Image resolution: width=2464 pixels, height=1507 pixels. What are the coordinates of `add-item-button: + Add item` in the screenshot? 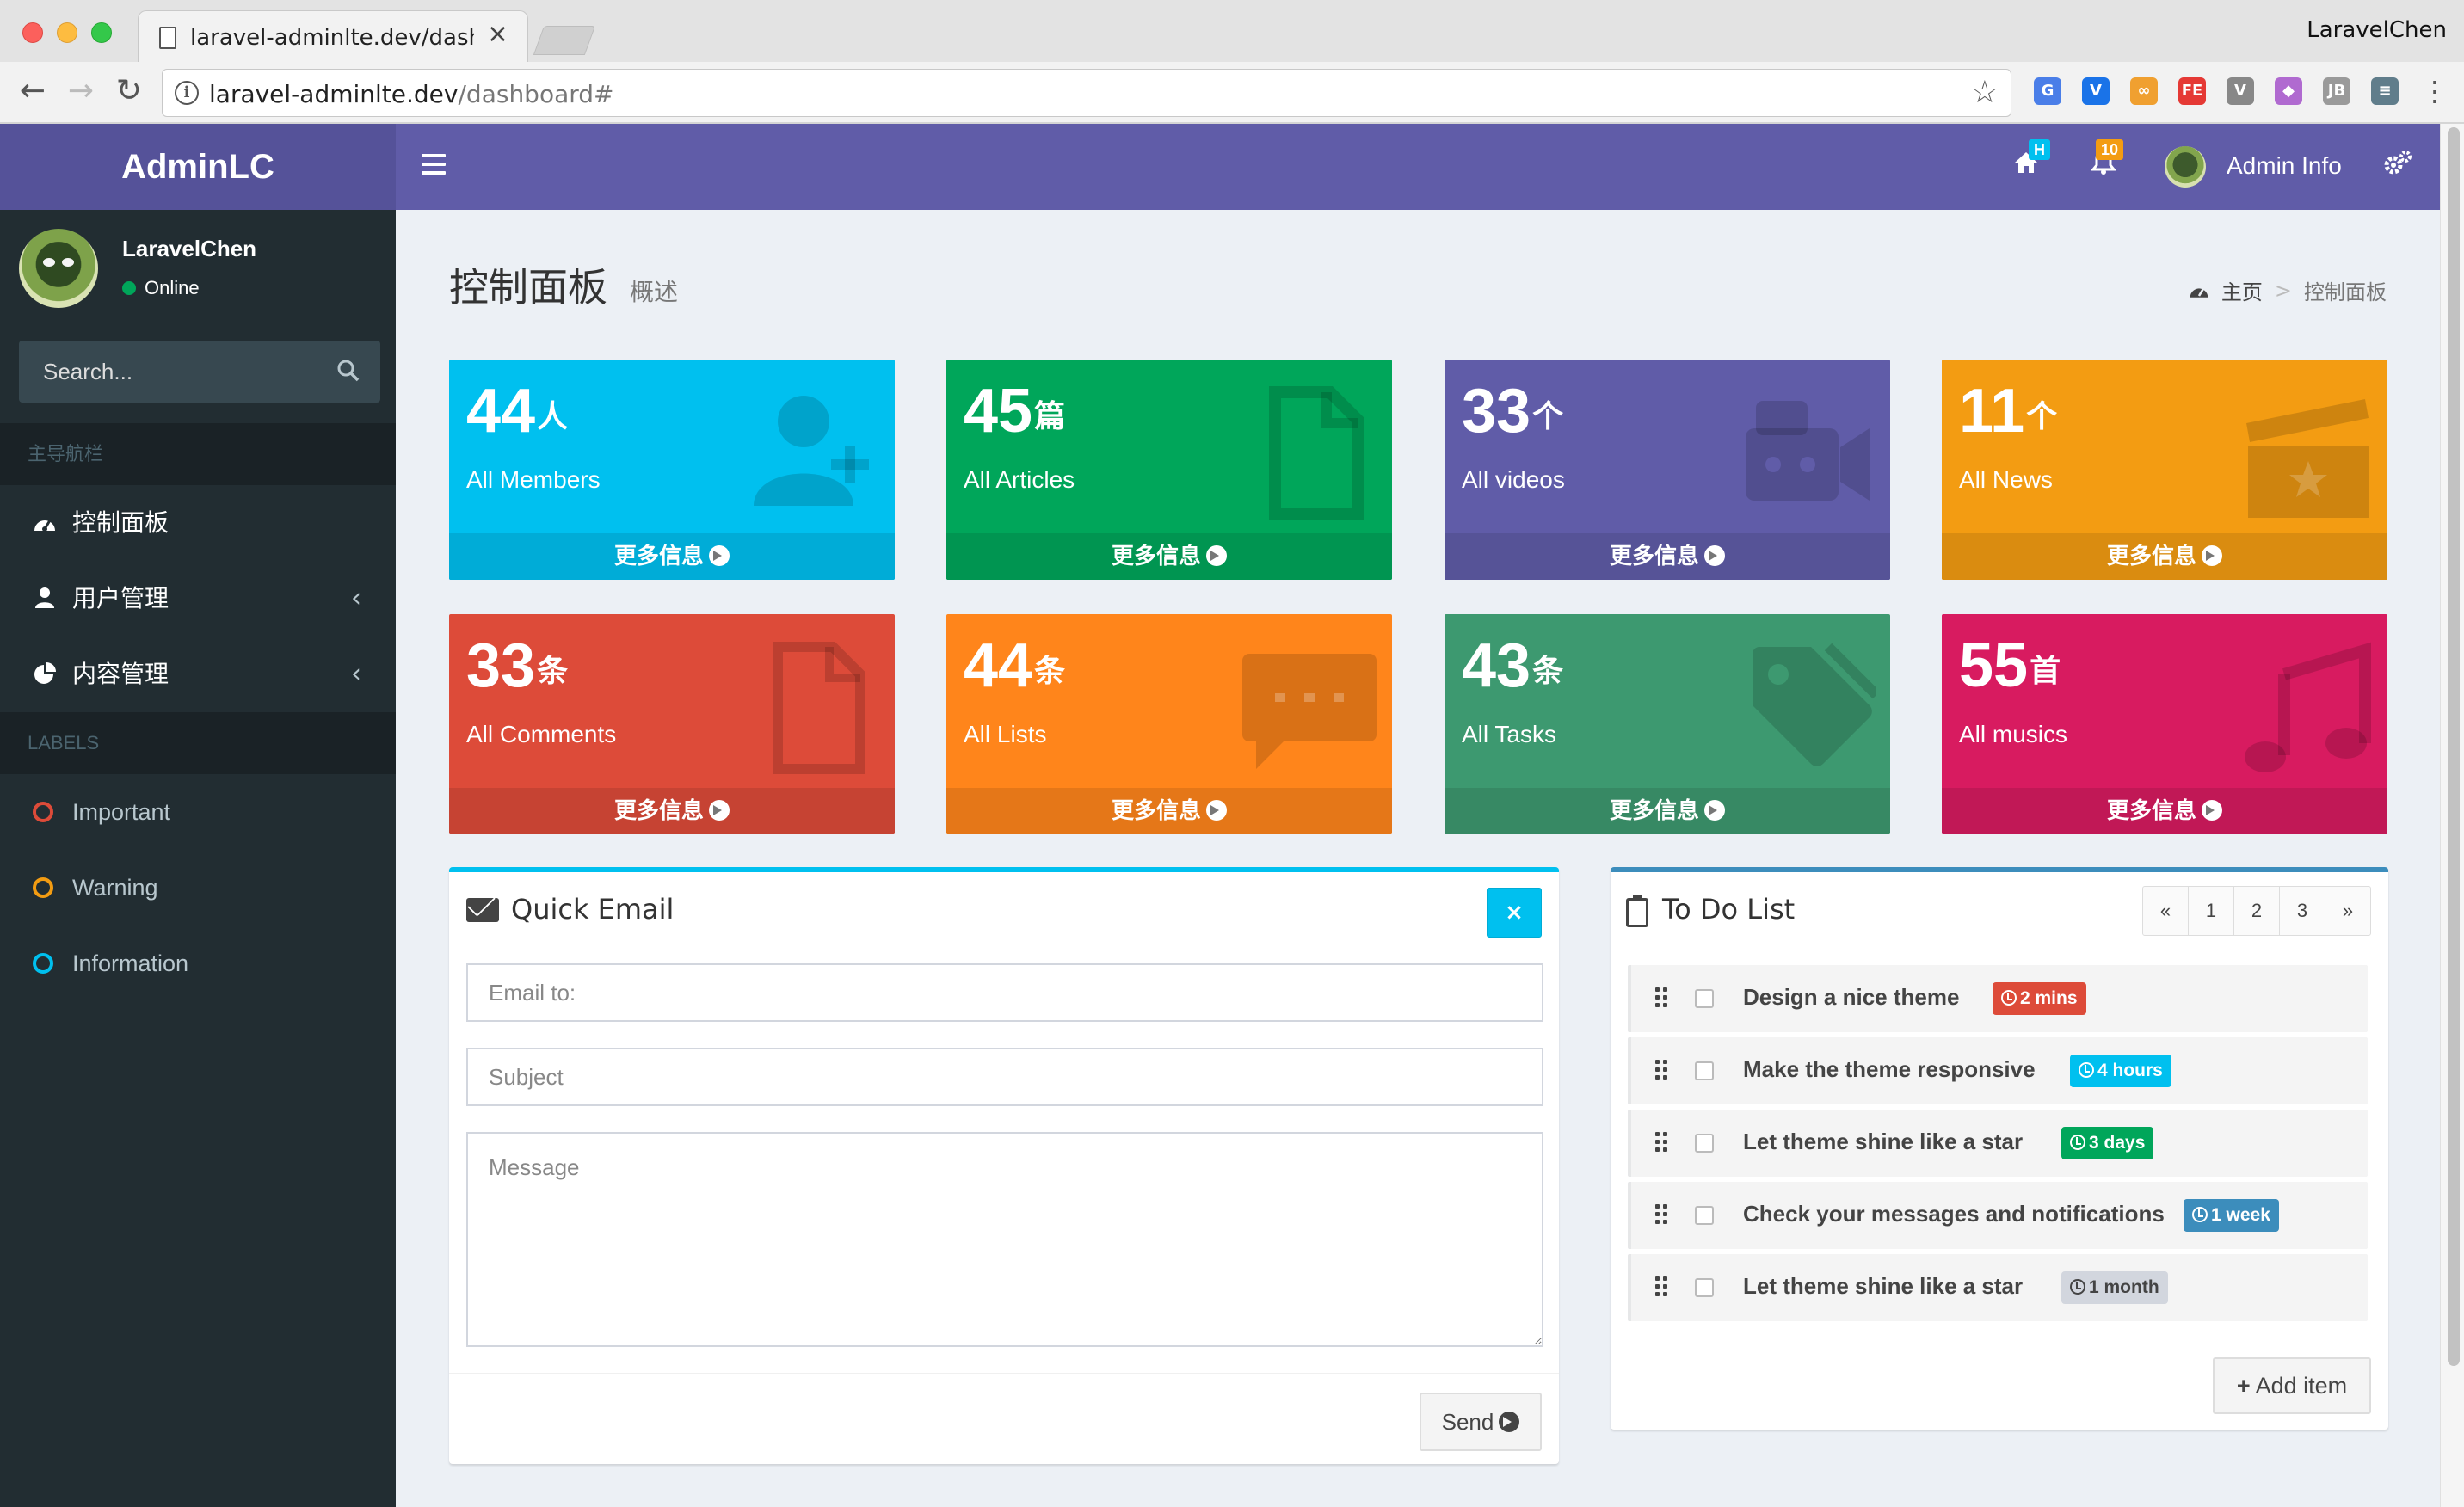 It's located at (2292, 1385).